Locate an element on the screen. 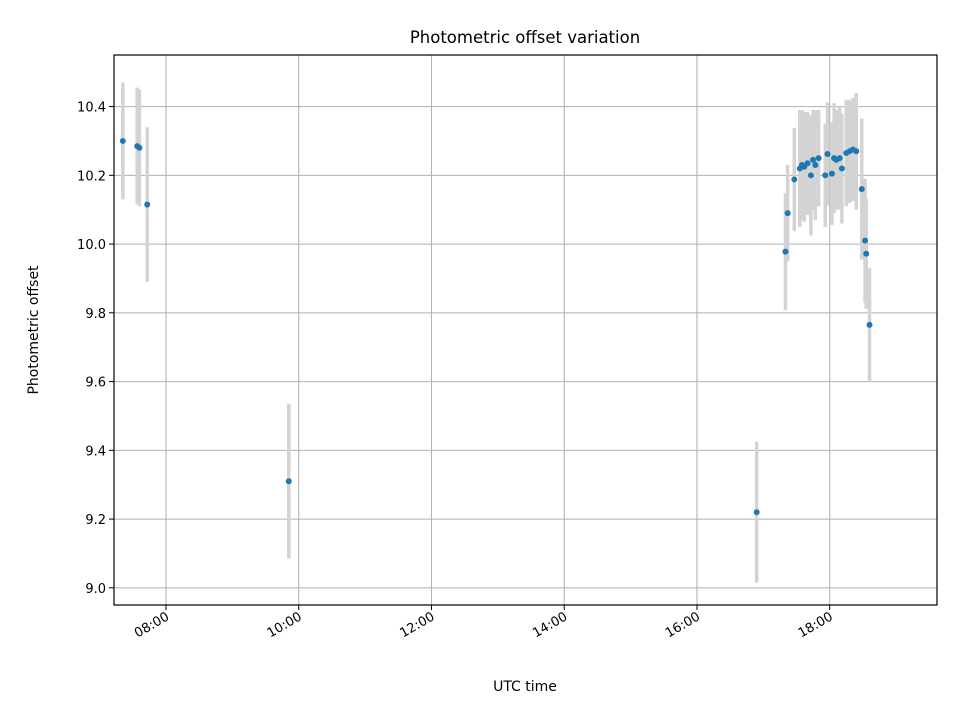 The image size is (960, 720). chart-title: Photometric offset variation is located at coordinates (525, 37).